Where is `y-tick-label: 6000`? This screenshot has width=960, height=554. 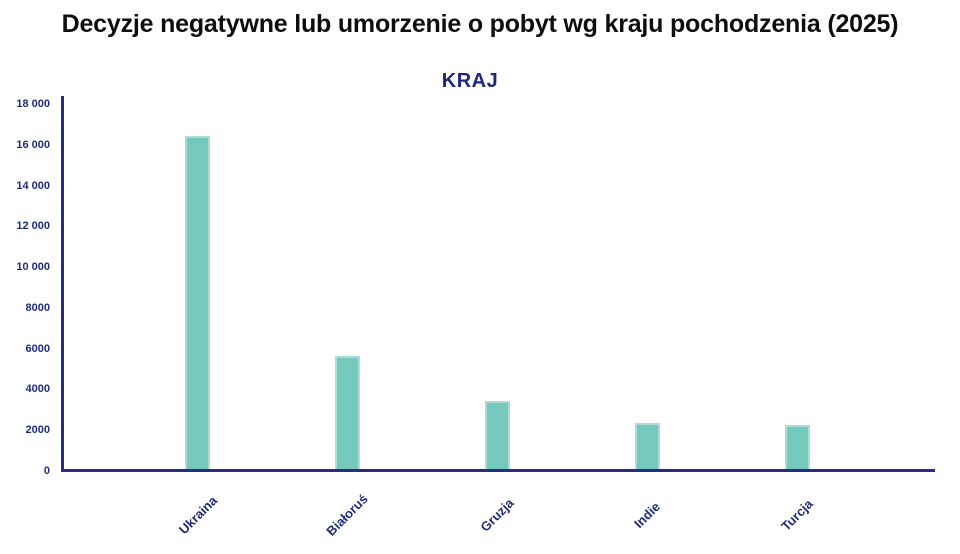 y-tick-label: 6000 is located at coordinates (37, 348).